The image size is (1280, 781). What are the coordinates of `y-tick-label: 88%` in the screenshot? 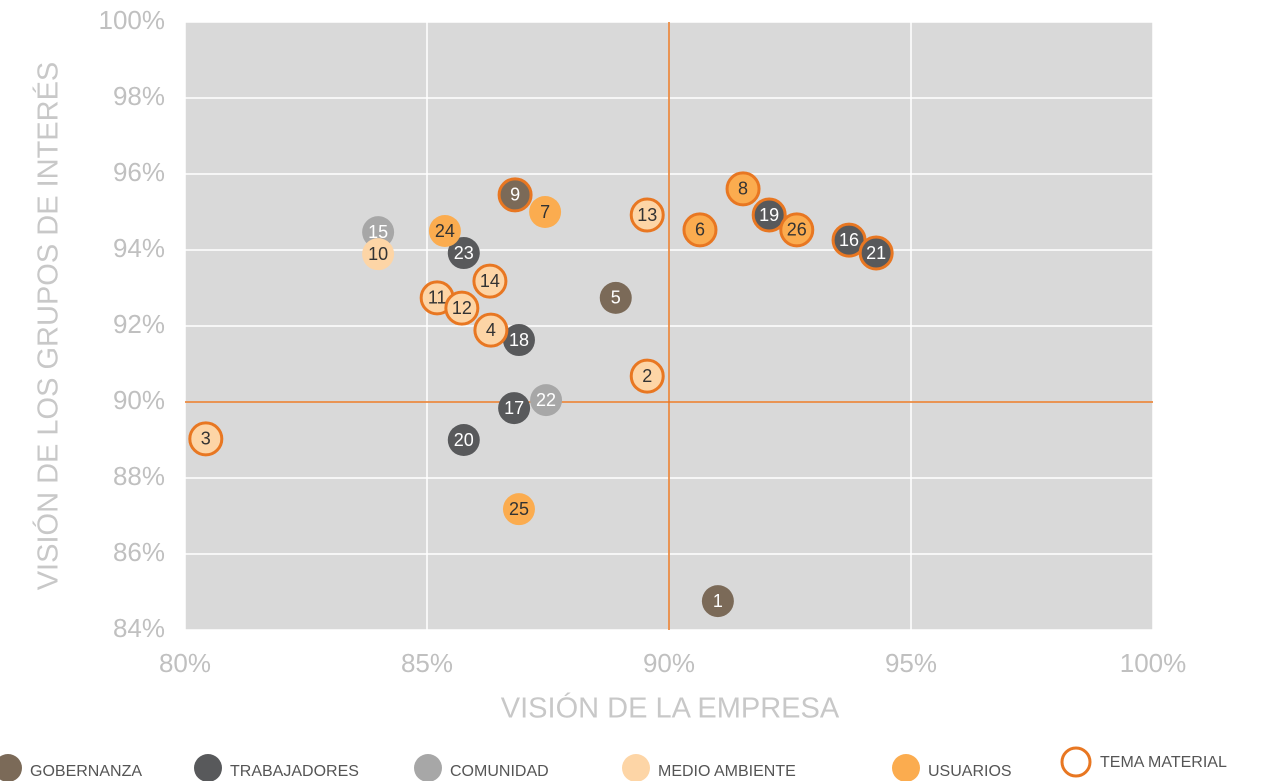 It's located at (139, 476).